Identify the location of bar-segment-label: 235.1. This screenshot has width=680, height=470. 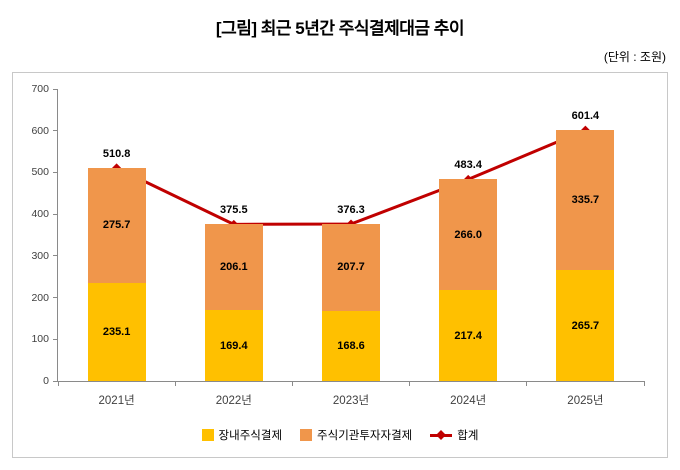
(116, 331).